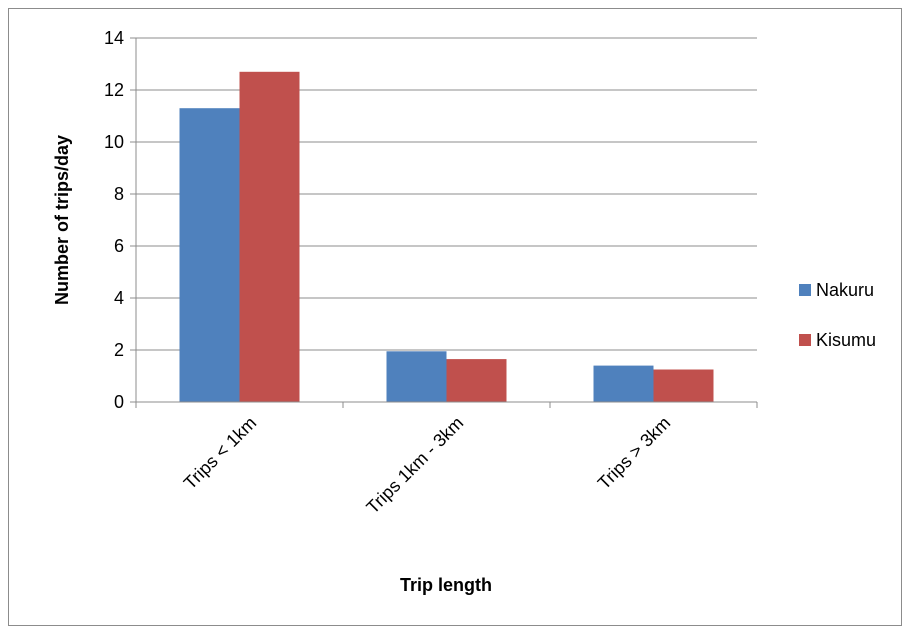 Image resolution: width=912 pixels, height=634 pixels. I want to click on y-tick-label: 2, so click(119, 350).